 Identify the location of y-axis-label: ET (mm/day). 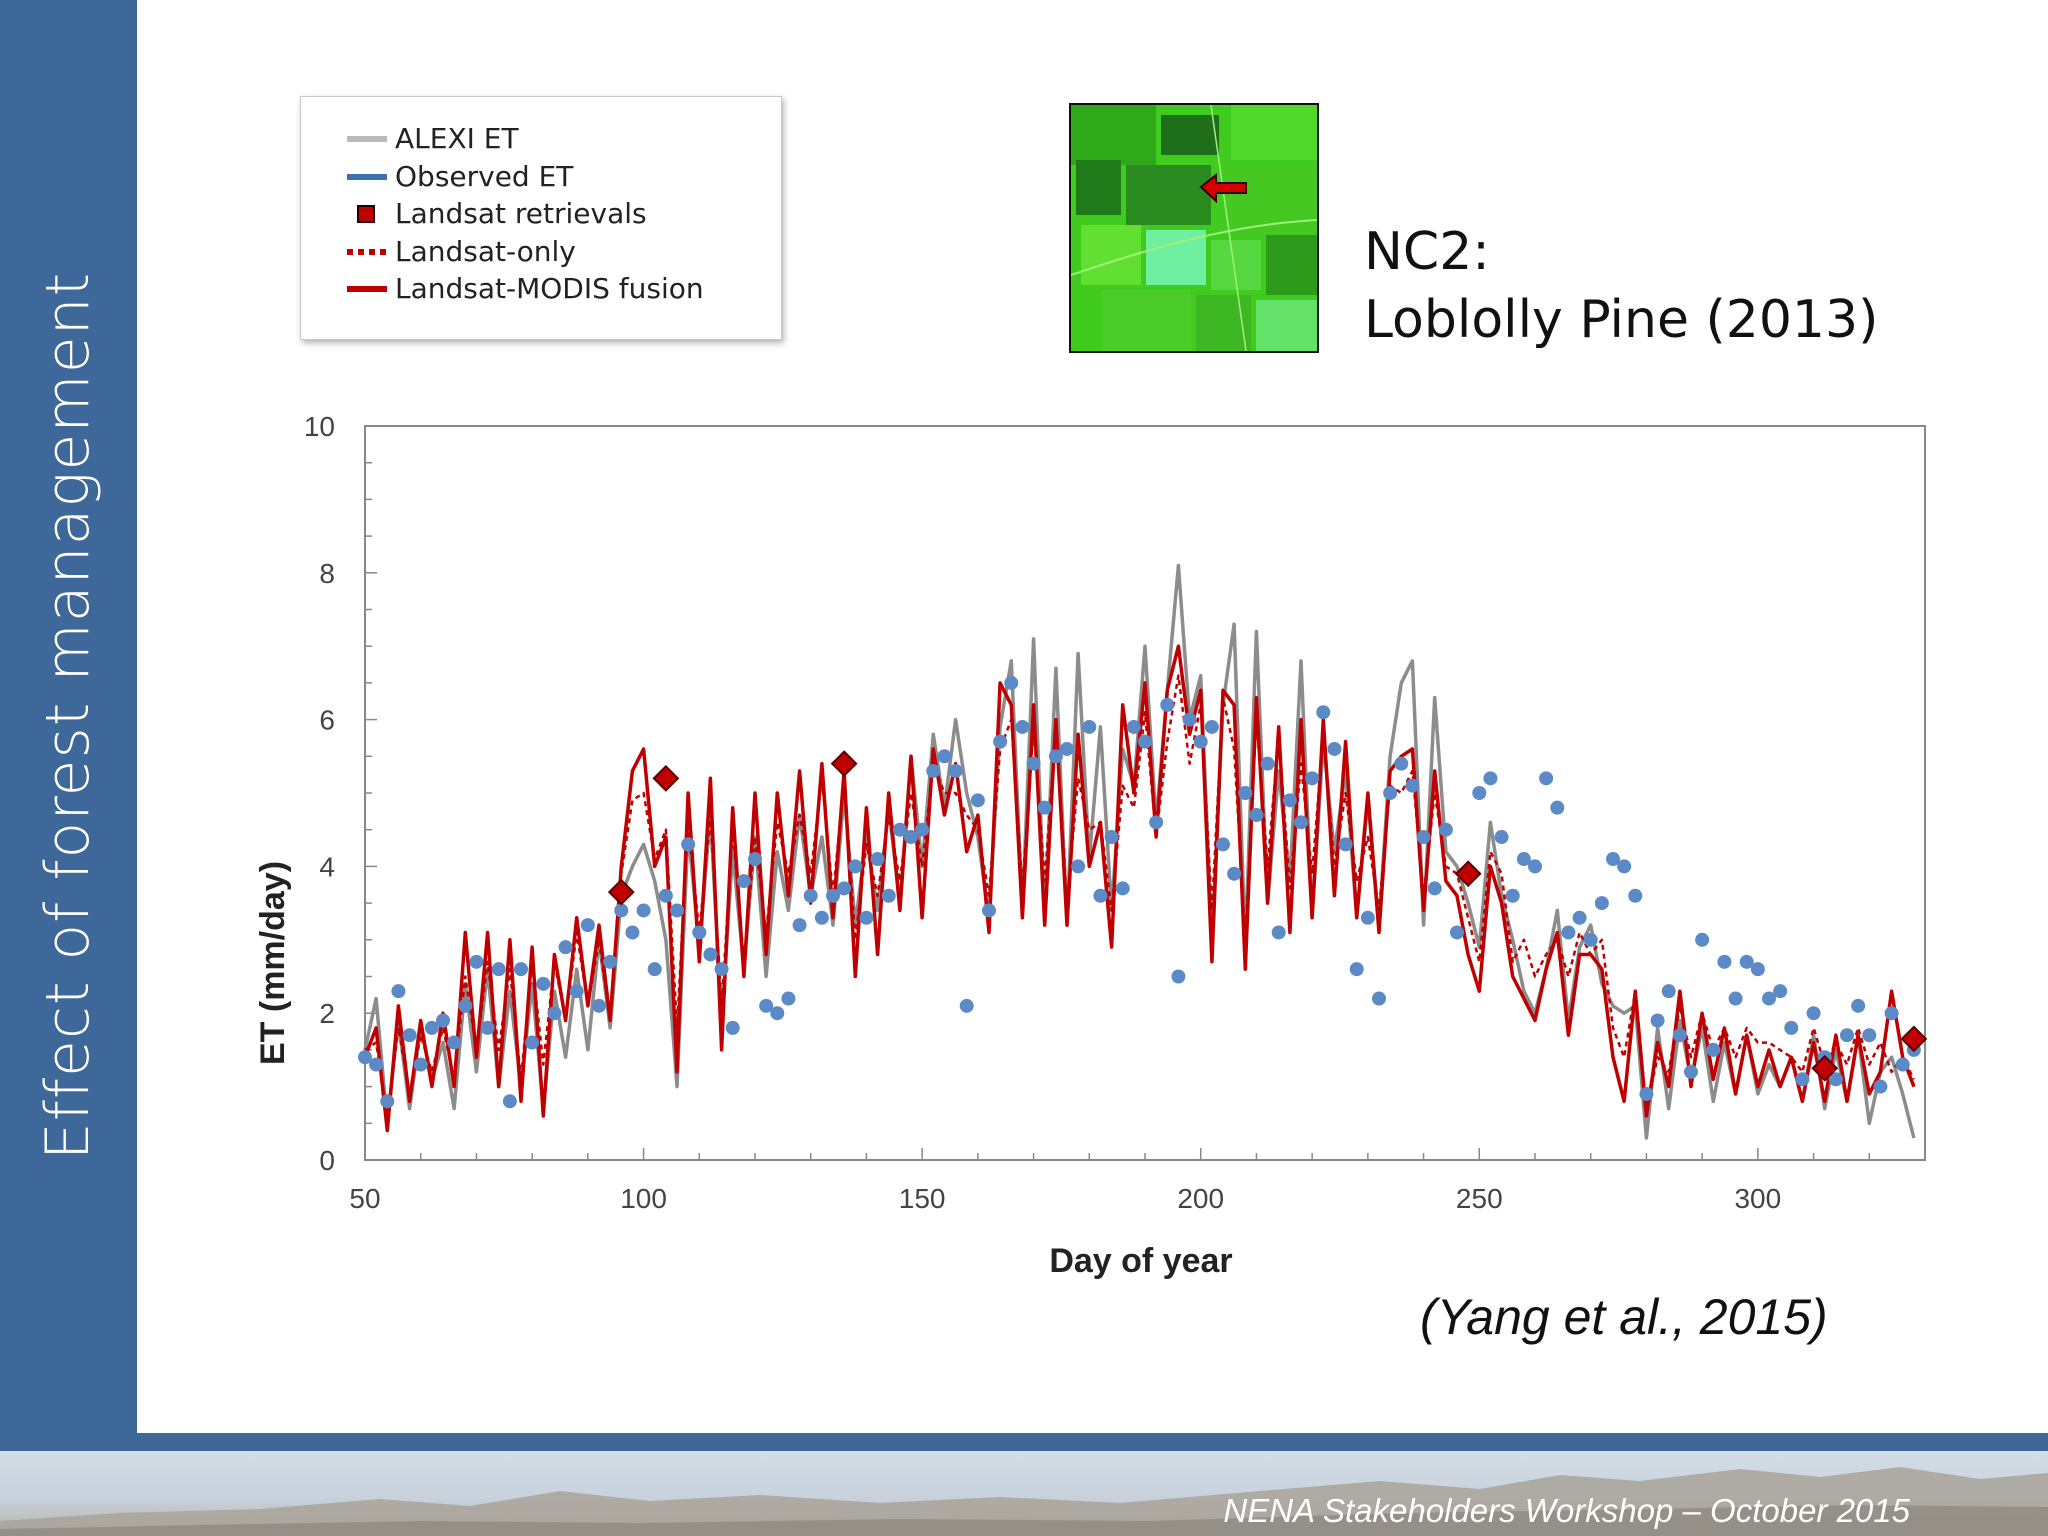
(273, 963).